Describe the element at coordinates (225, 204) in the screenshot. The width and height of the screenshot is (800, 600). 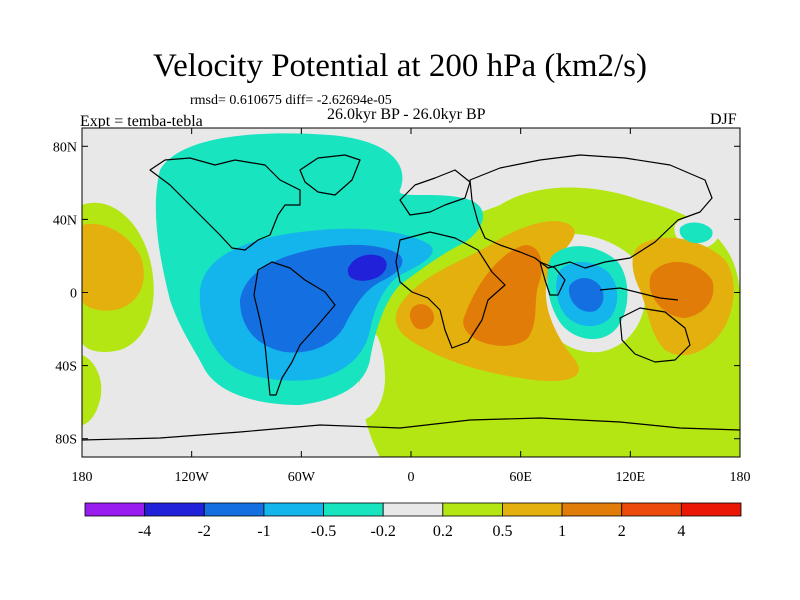
I see `coastline-north-america` at that location.